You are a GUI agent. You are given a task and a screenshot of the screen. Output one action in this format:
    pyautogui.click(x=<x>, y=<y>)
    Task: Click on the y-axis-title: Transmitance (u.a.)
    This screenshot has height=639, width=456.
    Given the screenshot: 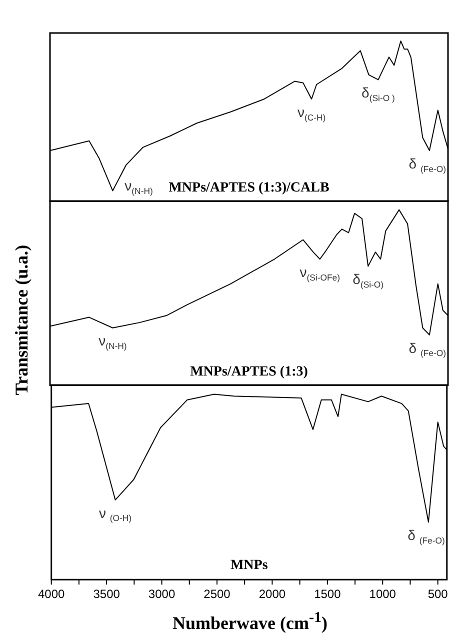 What is the action you would take?
    pyautogui.click(x=22, y=320)
    